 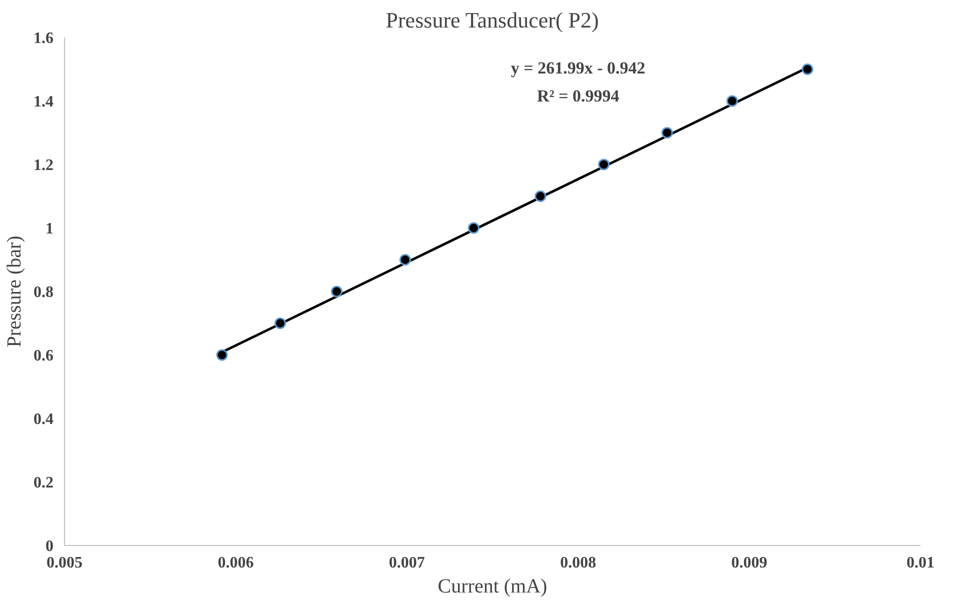 I want to click on y-tick-label: 1.2, so click(x=44, y=165).